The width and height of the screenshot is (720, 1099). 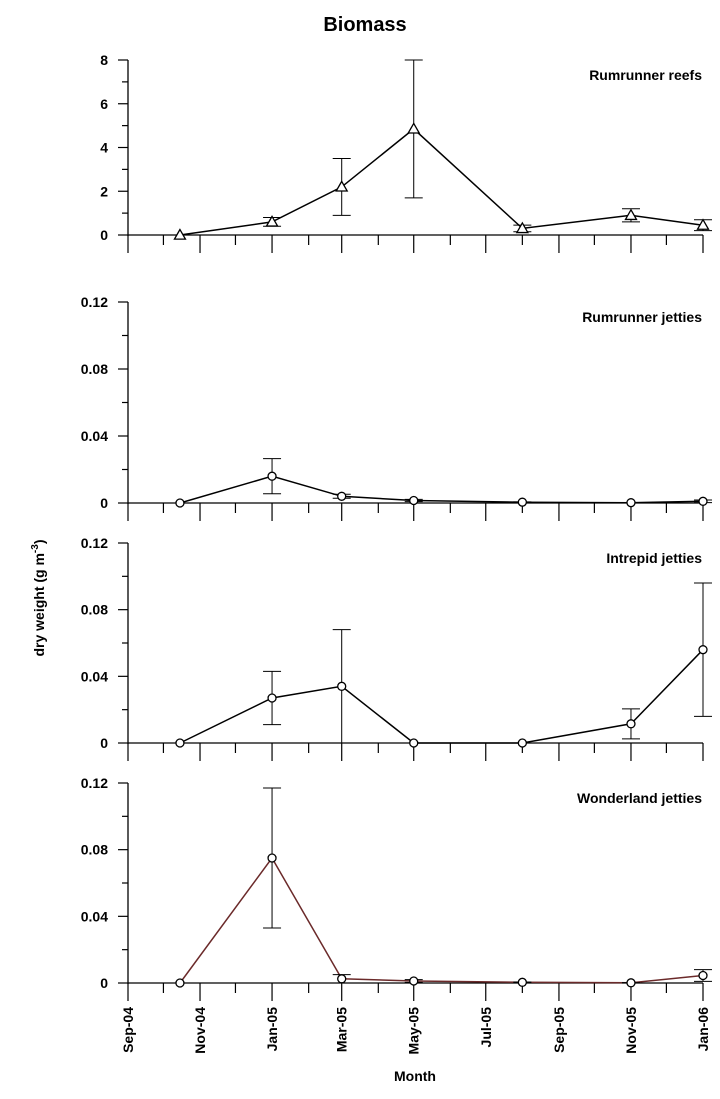 What do you see at coordinates (128, 1030) in the screenshot?
I see `x-tick-label: Sep-04` at bounding box center [128, 1030].